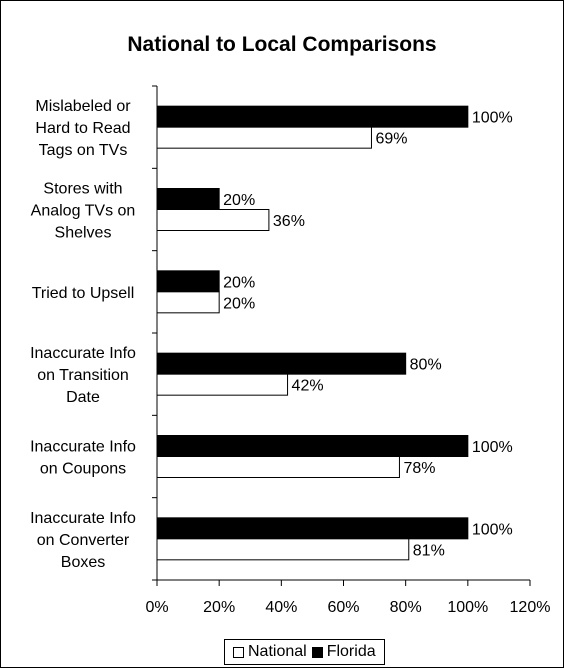  Describe the element at coordinates (83, 447) in the screenshot. I see `category-label-4-line-0: Inaccurate Info` at that location.